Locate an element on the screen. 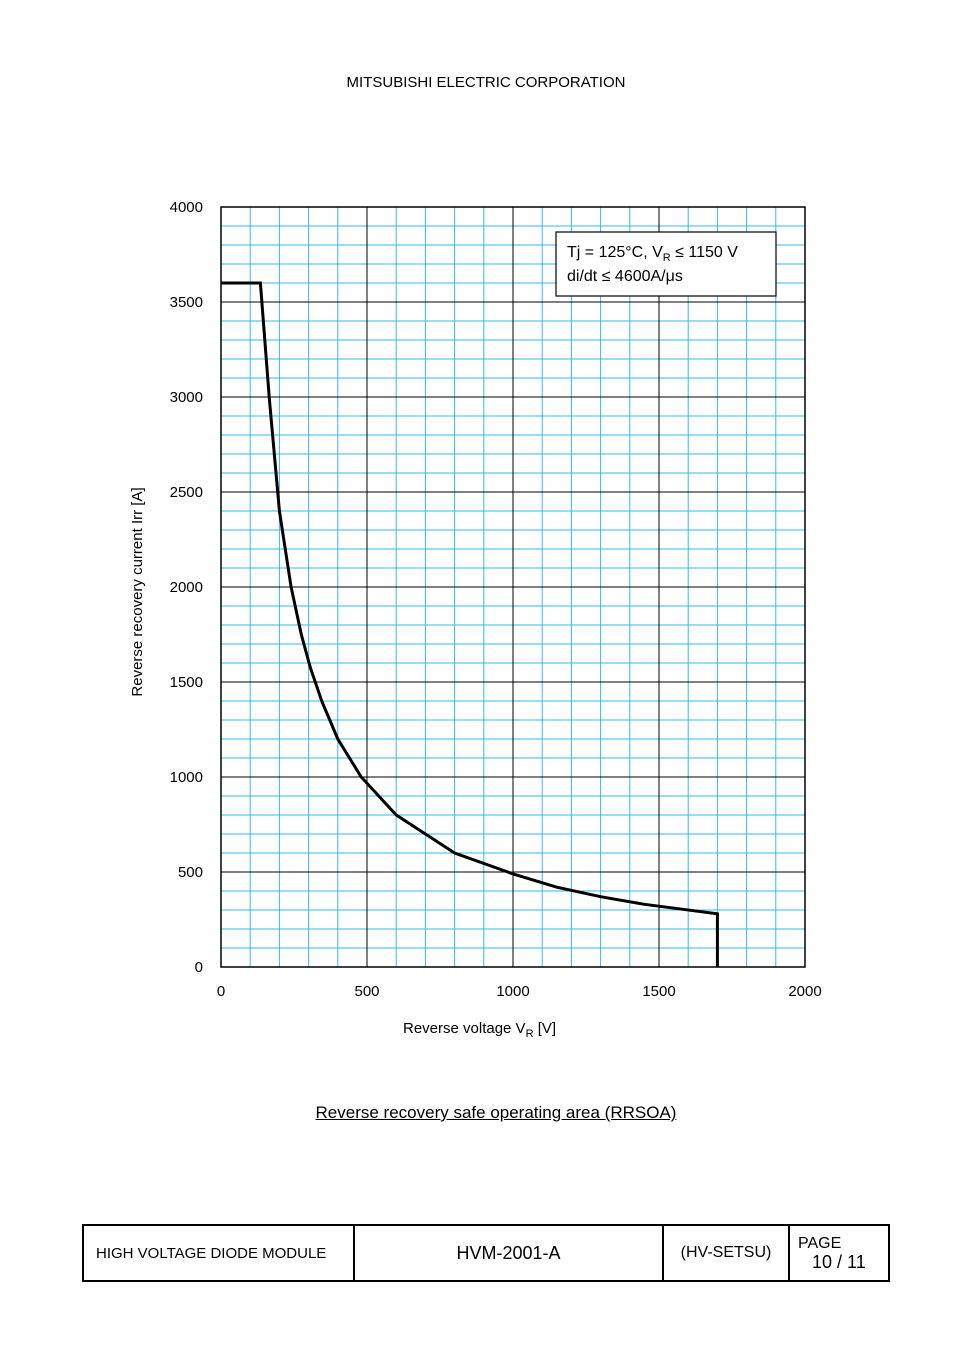 Image resolution: width=954 pixels, height=1350 pixels. y-tick-label: 3000 is located at coordinates (186, 397).